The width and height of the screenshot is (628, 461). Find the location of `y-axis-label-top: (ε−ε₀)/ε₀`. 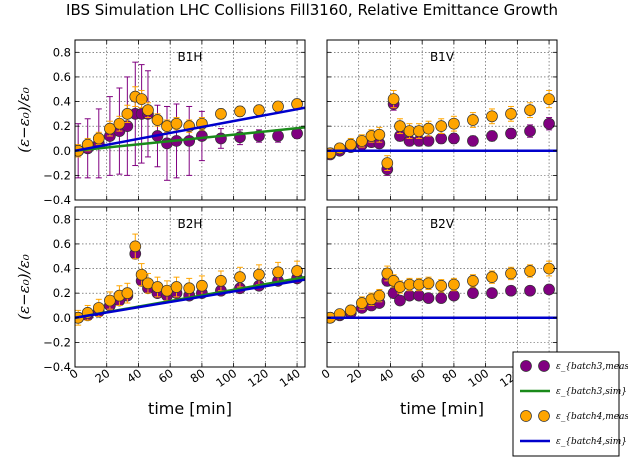

y-axis-label-top: (ε−ε₀)/ε₀ is located at coordinates (24, 120).